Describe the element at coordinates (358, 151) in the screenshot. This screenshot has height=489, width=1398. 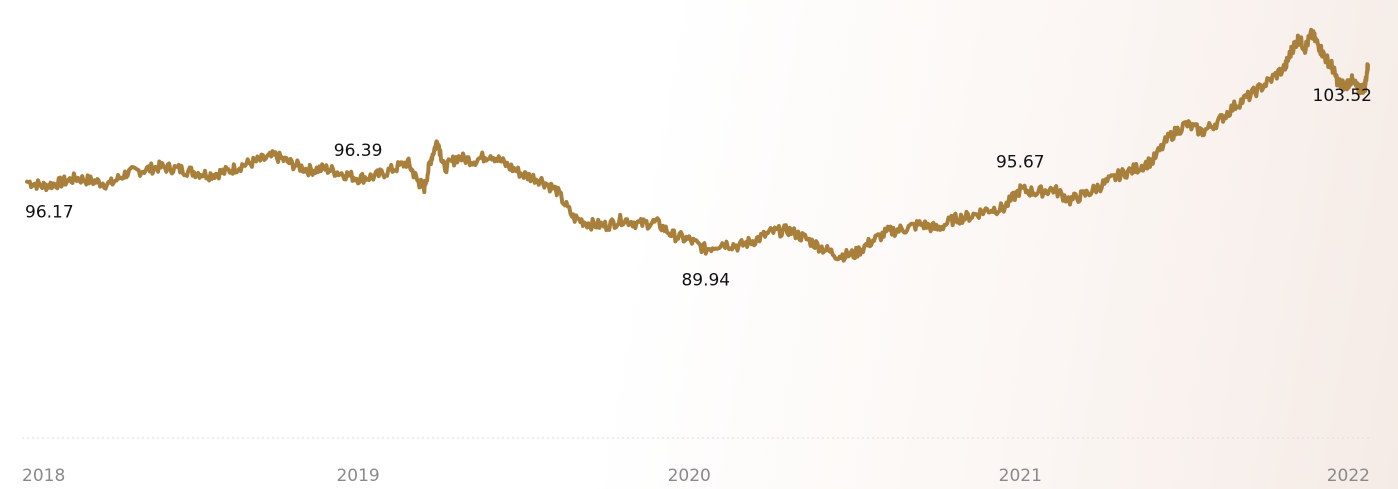
I see `data-label-1: 96.39` at that location.